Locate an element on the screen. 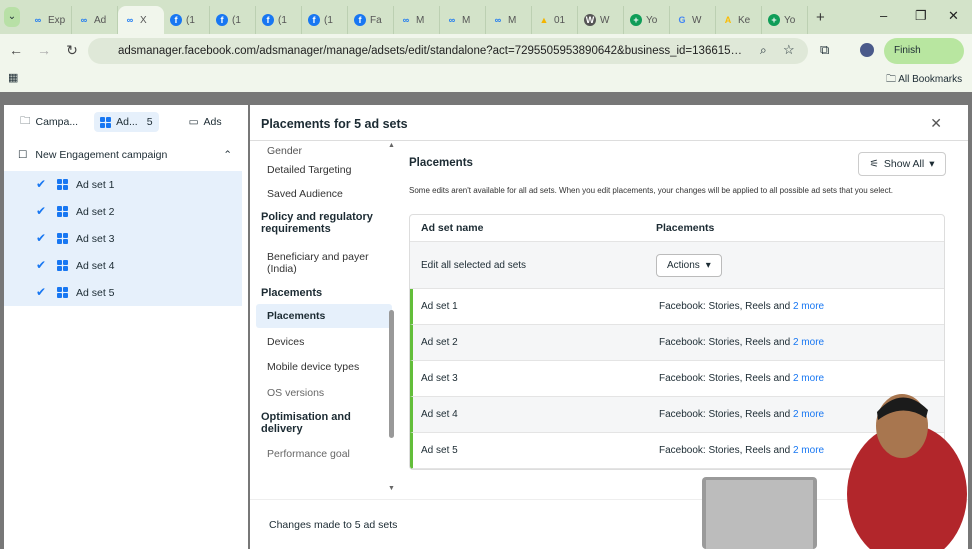  tab-ads: ▭ Ads is located at coordinates (205, 122).